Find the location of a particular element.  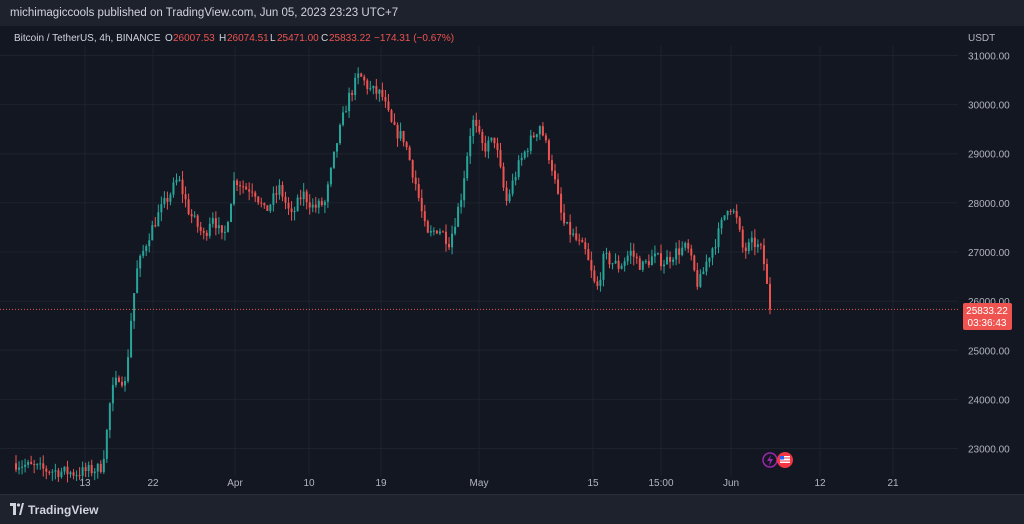

legend-open-label: O is located at coordinates (169, 38).